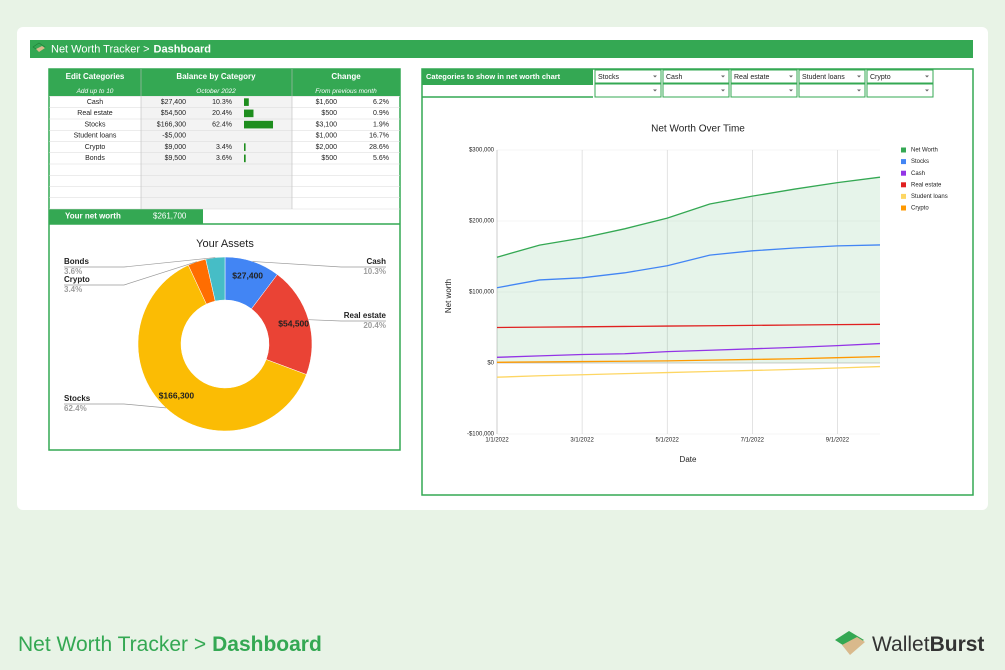  I want to click on legend-label: Net Worth, so click(924, 151).